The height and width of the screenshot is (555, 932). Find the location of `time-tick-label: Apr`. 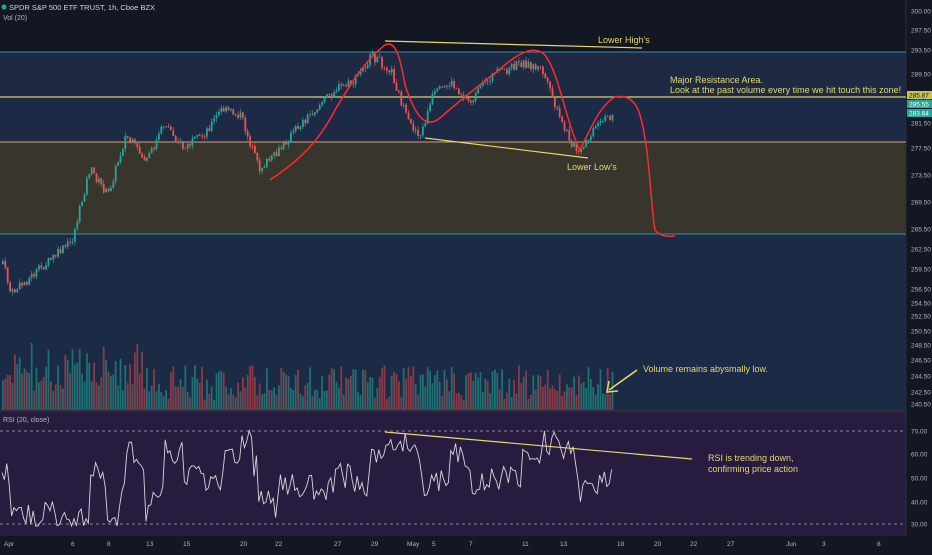

time-tick-label: Apr is located at coordinates (9, 544).